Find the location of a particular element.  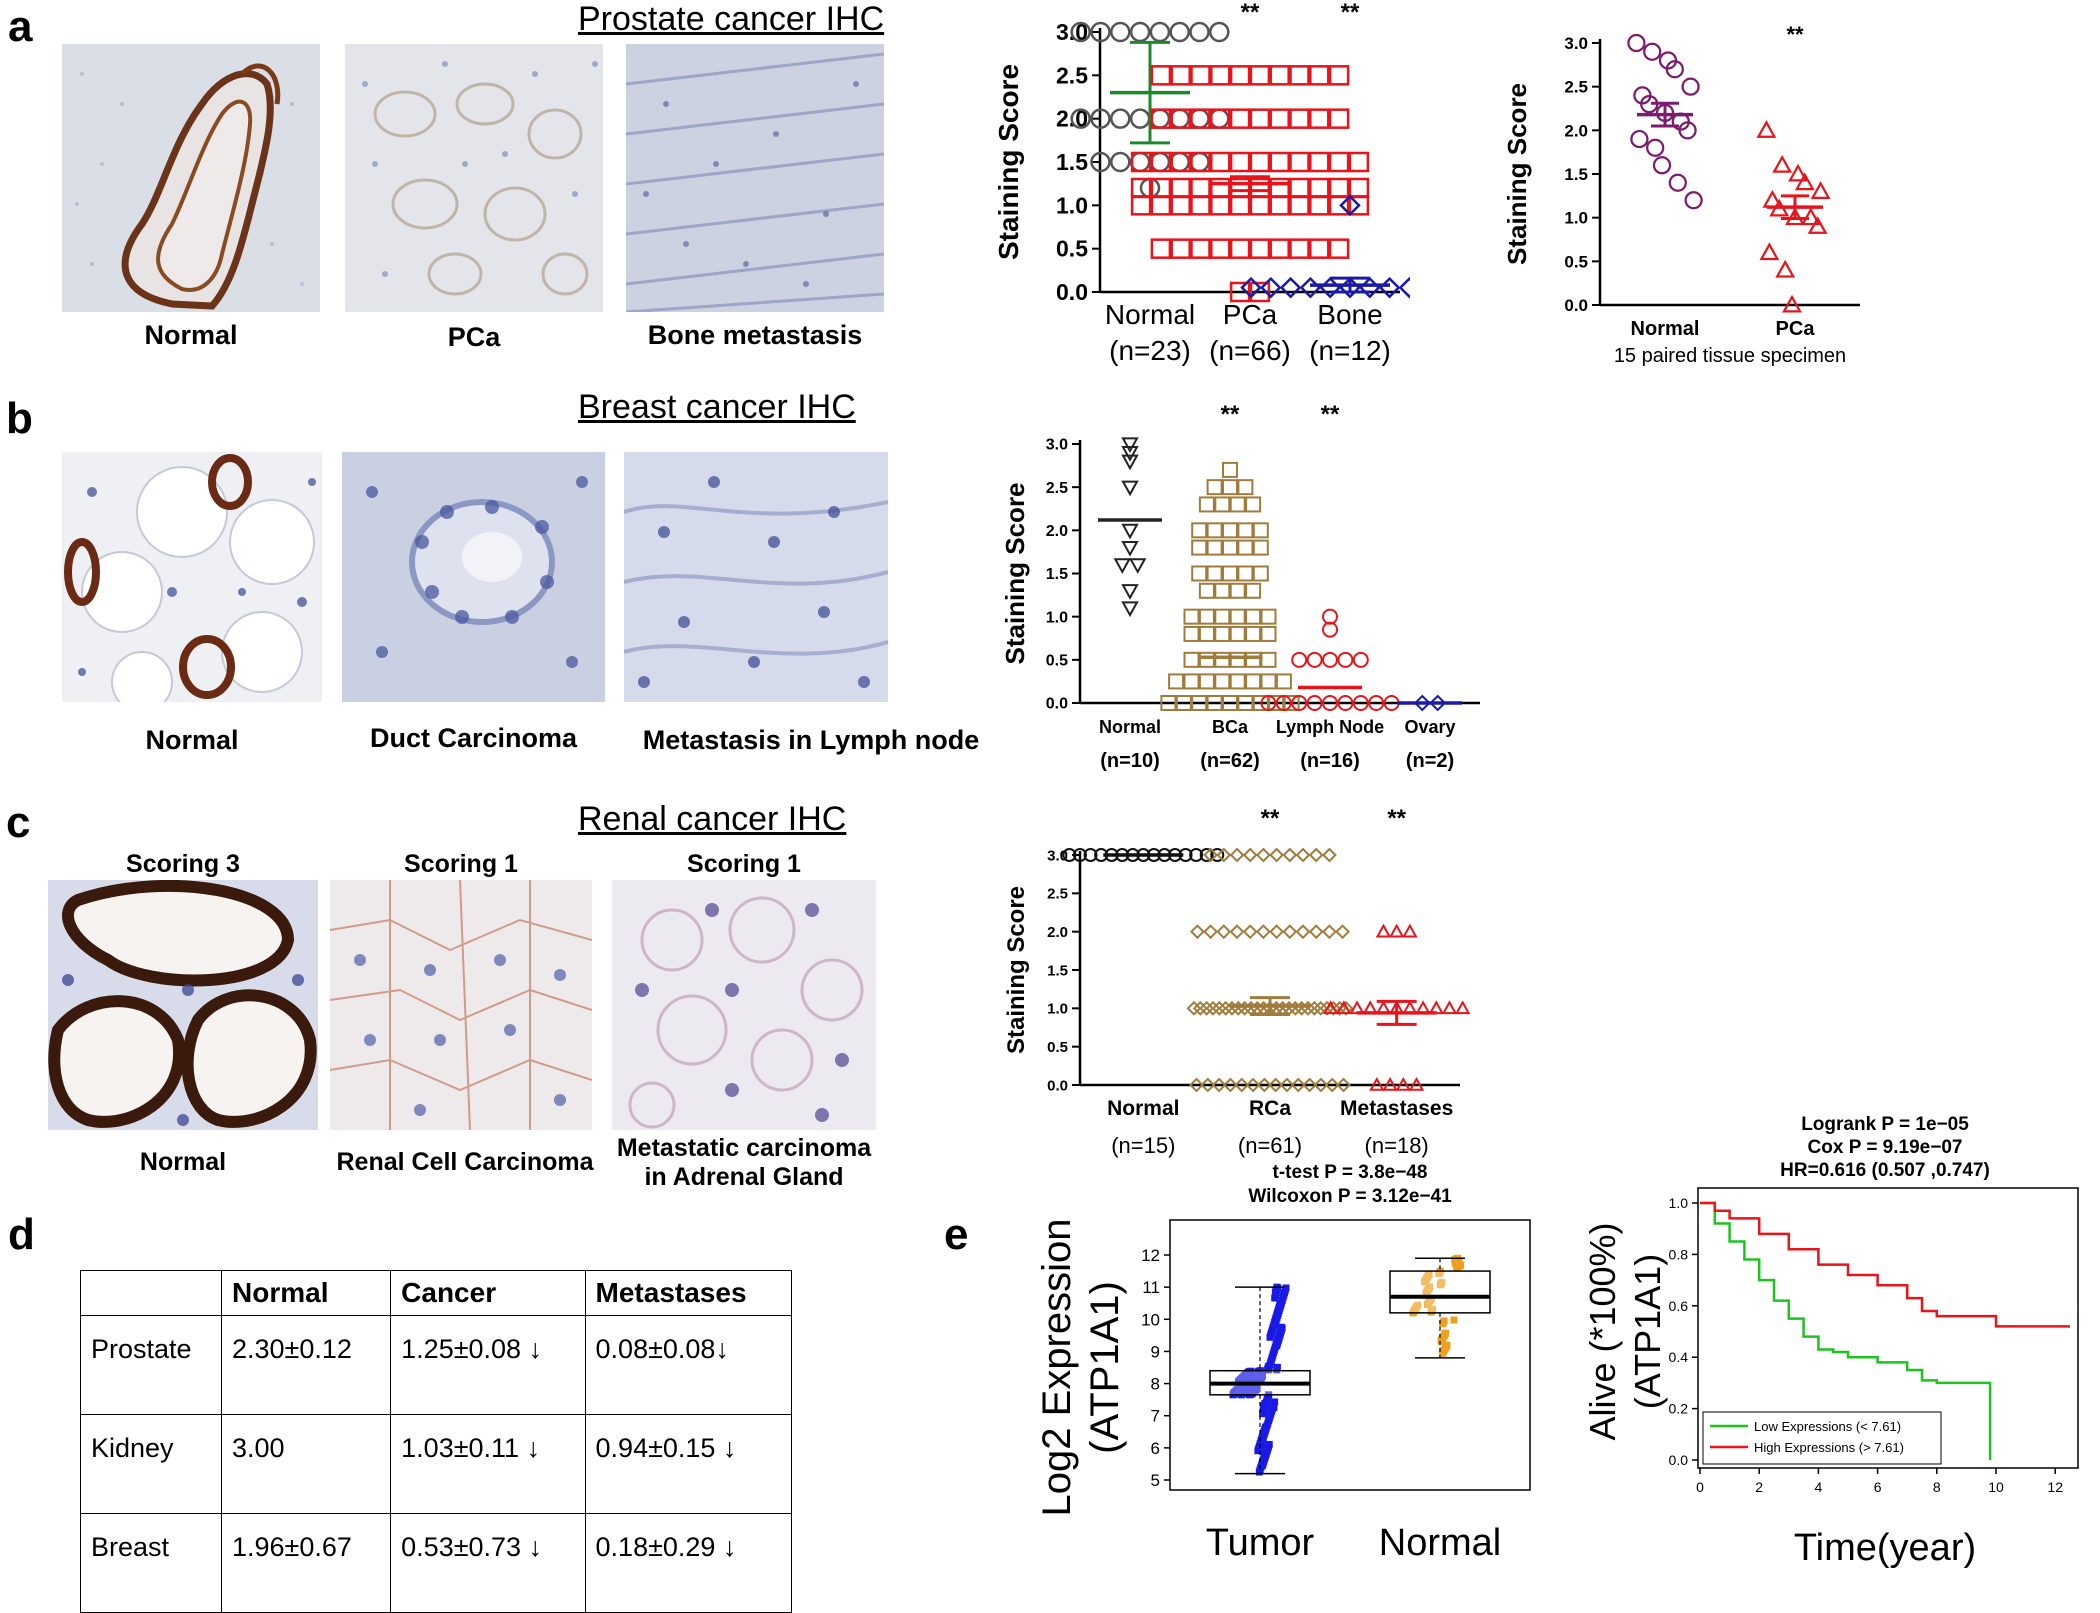

x-tick-label: Normal is located at coordinates (1150, 314).